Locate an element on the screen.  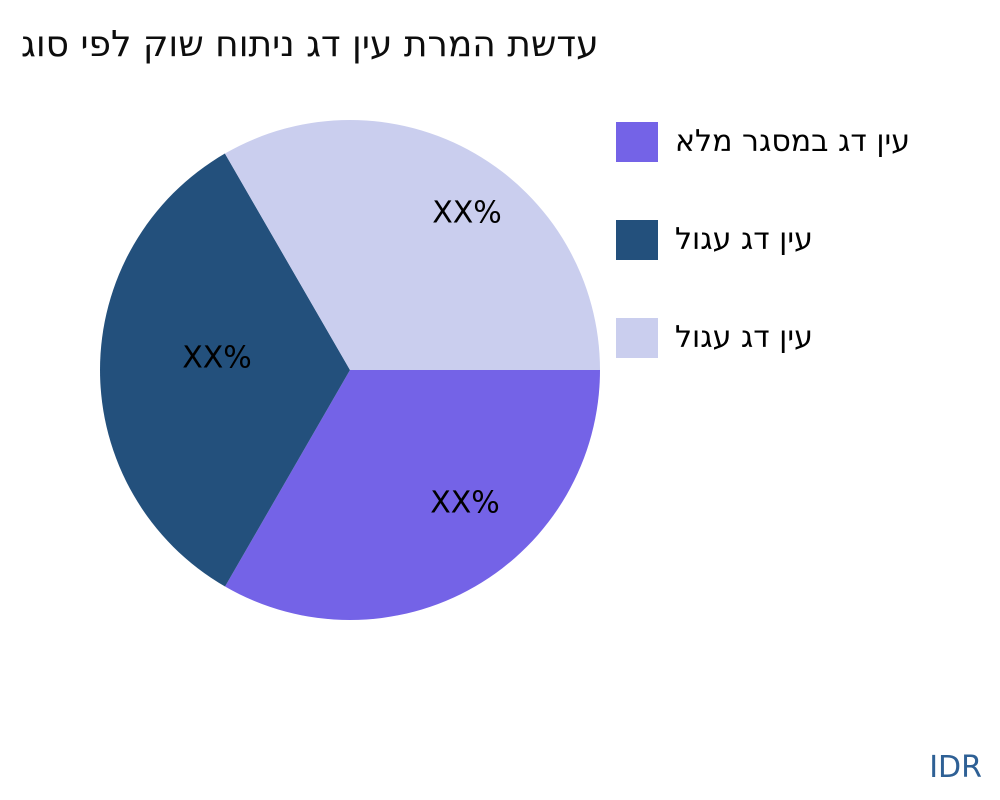
chart-legend: עין דג במסגר מלא עין דג עגול עין דג עגול is located at coordinates (763, 269).